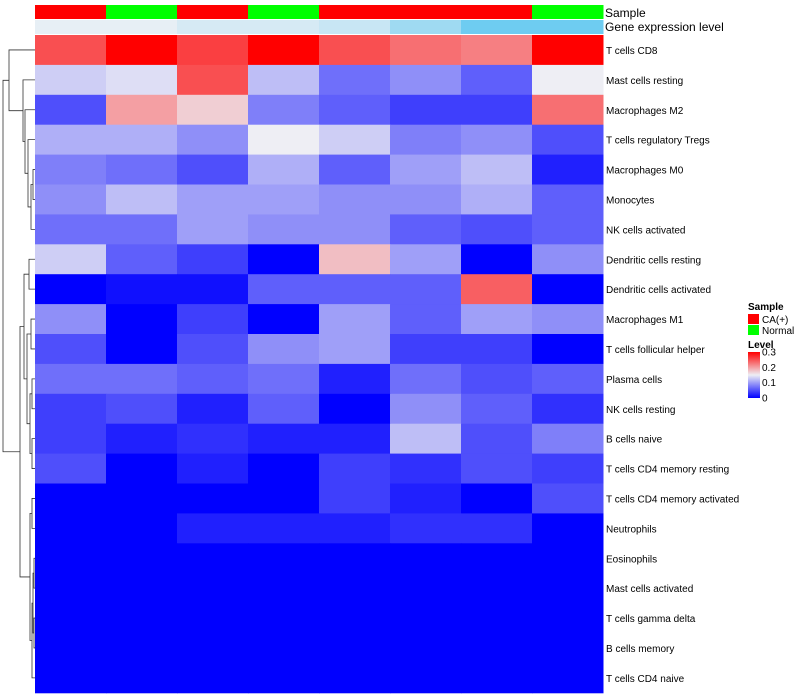  I want to click on level-colorbar, so click(754, 375).